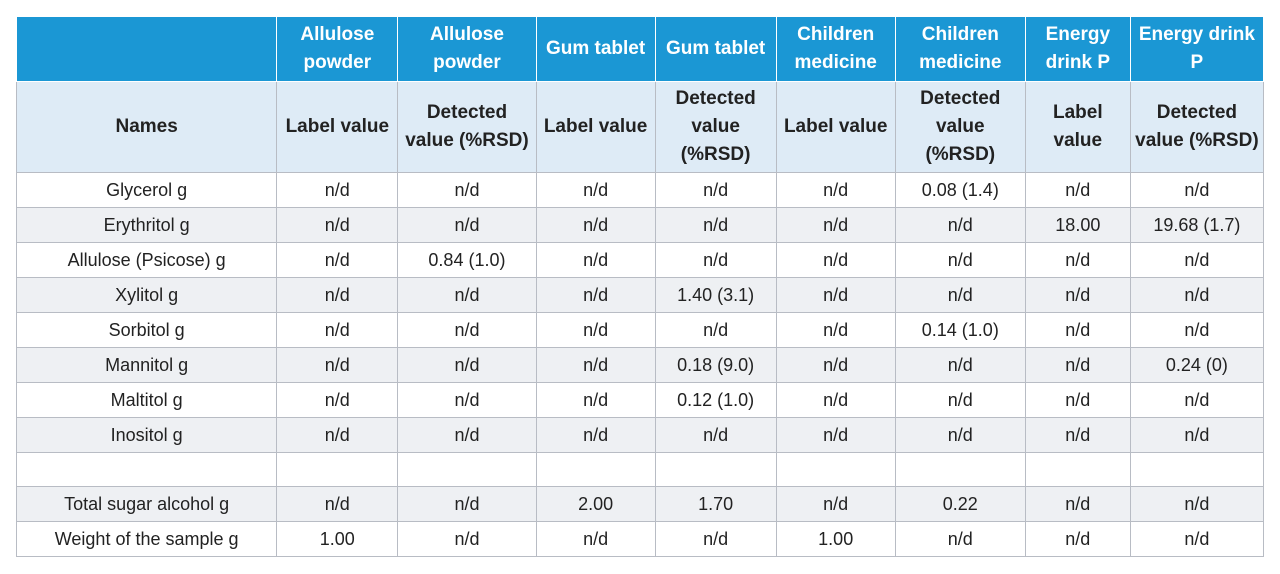  What do you see at coordinates (595, 49) in the screenshot?
I see `header-sample-gum-tablet-label: Gum tablet` at bounding box center [595, 49].